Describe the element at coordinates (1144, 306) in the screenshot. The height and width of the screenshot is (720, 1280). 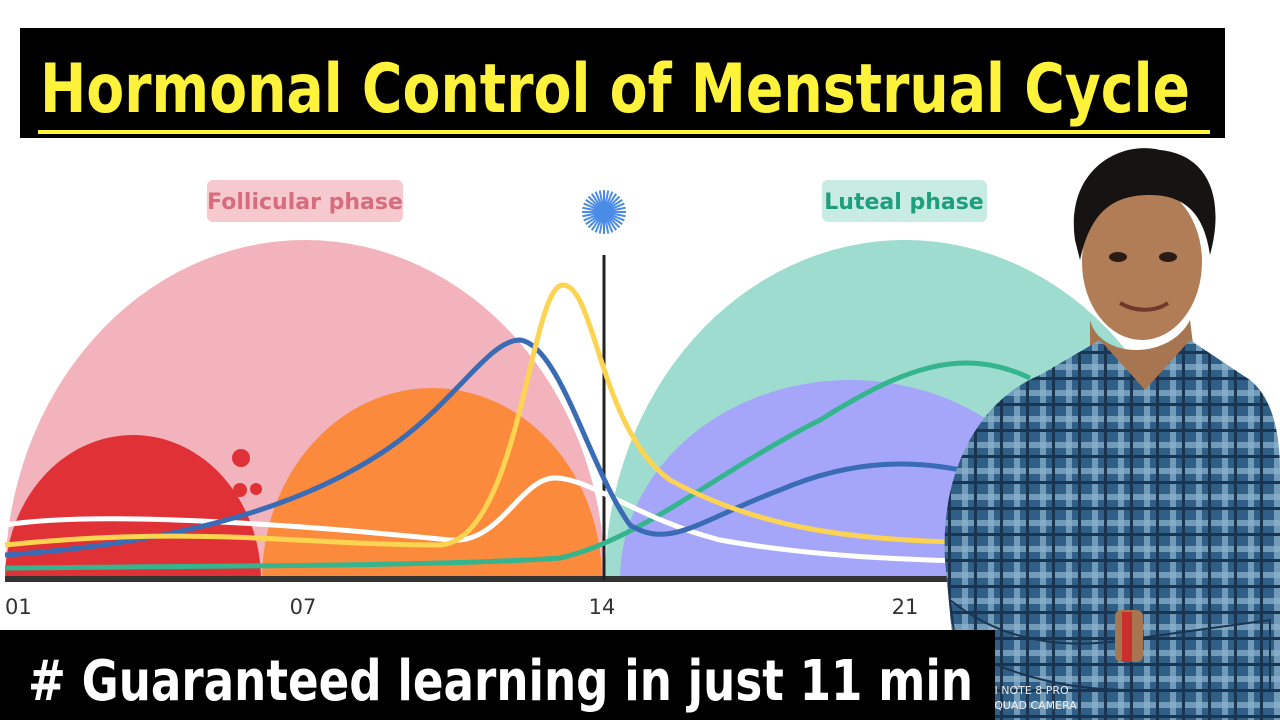
I see `mouth` at that location.